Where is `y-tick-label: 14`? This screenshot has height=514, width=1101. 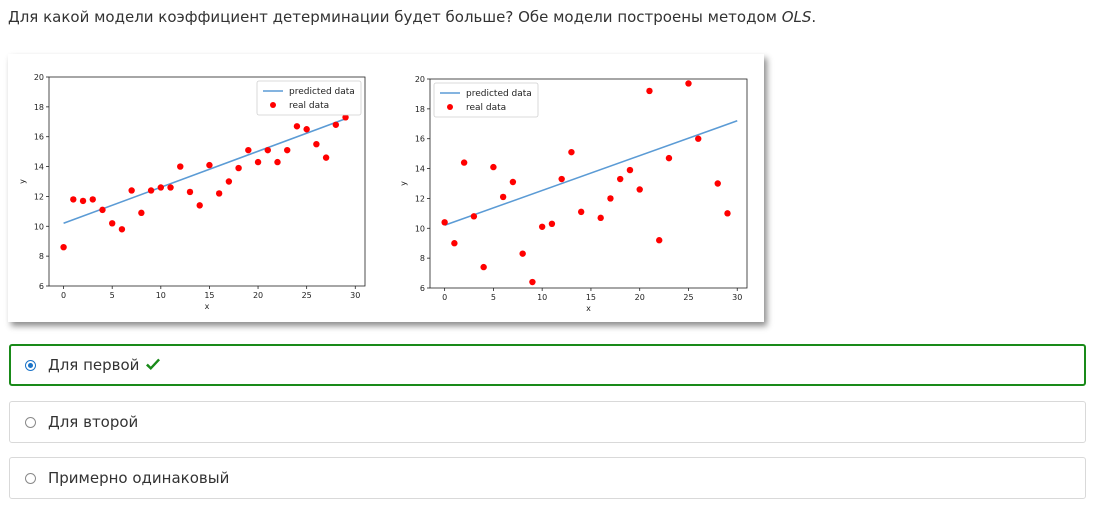 y-tick-label: 14 is located at coordinates (420, 169).